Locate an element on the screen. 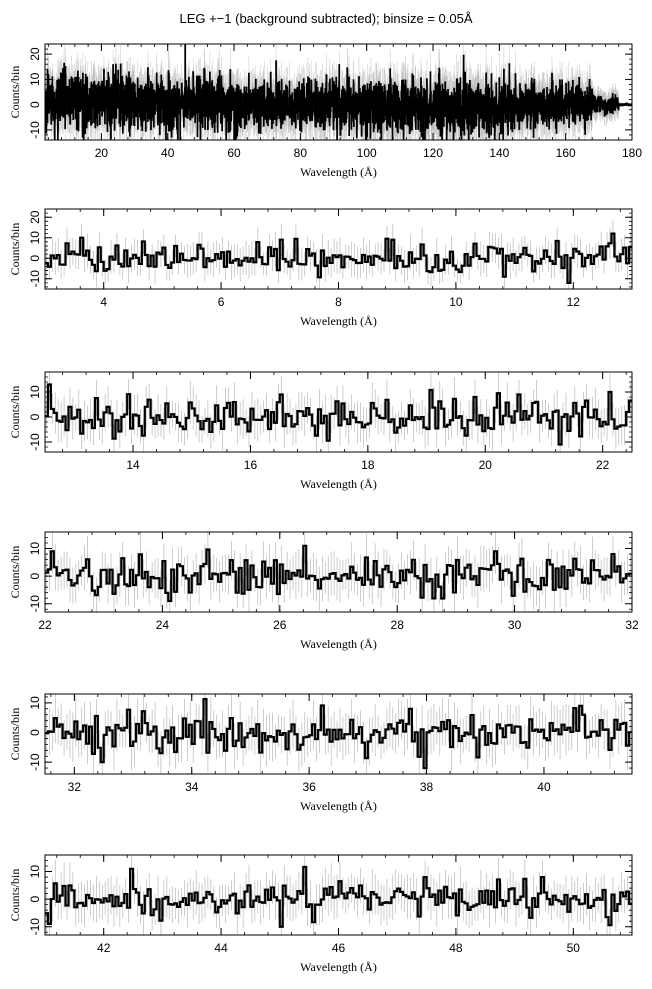  x-tick-label: 26 is located at coordinates (280, 625).